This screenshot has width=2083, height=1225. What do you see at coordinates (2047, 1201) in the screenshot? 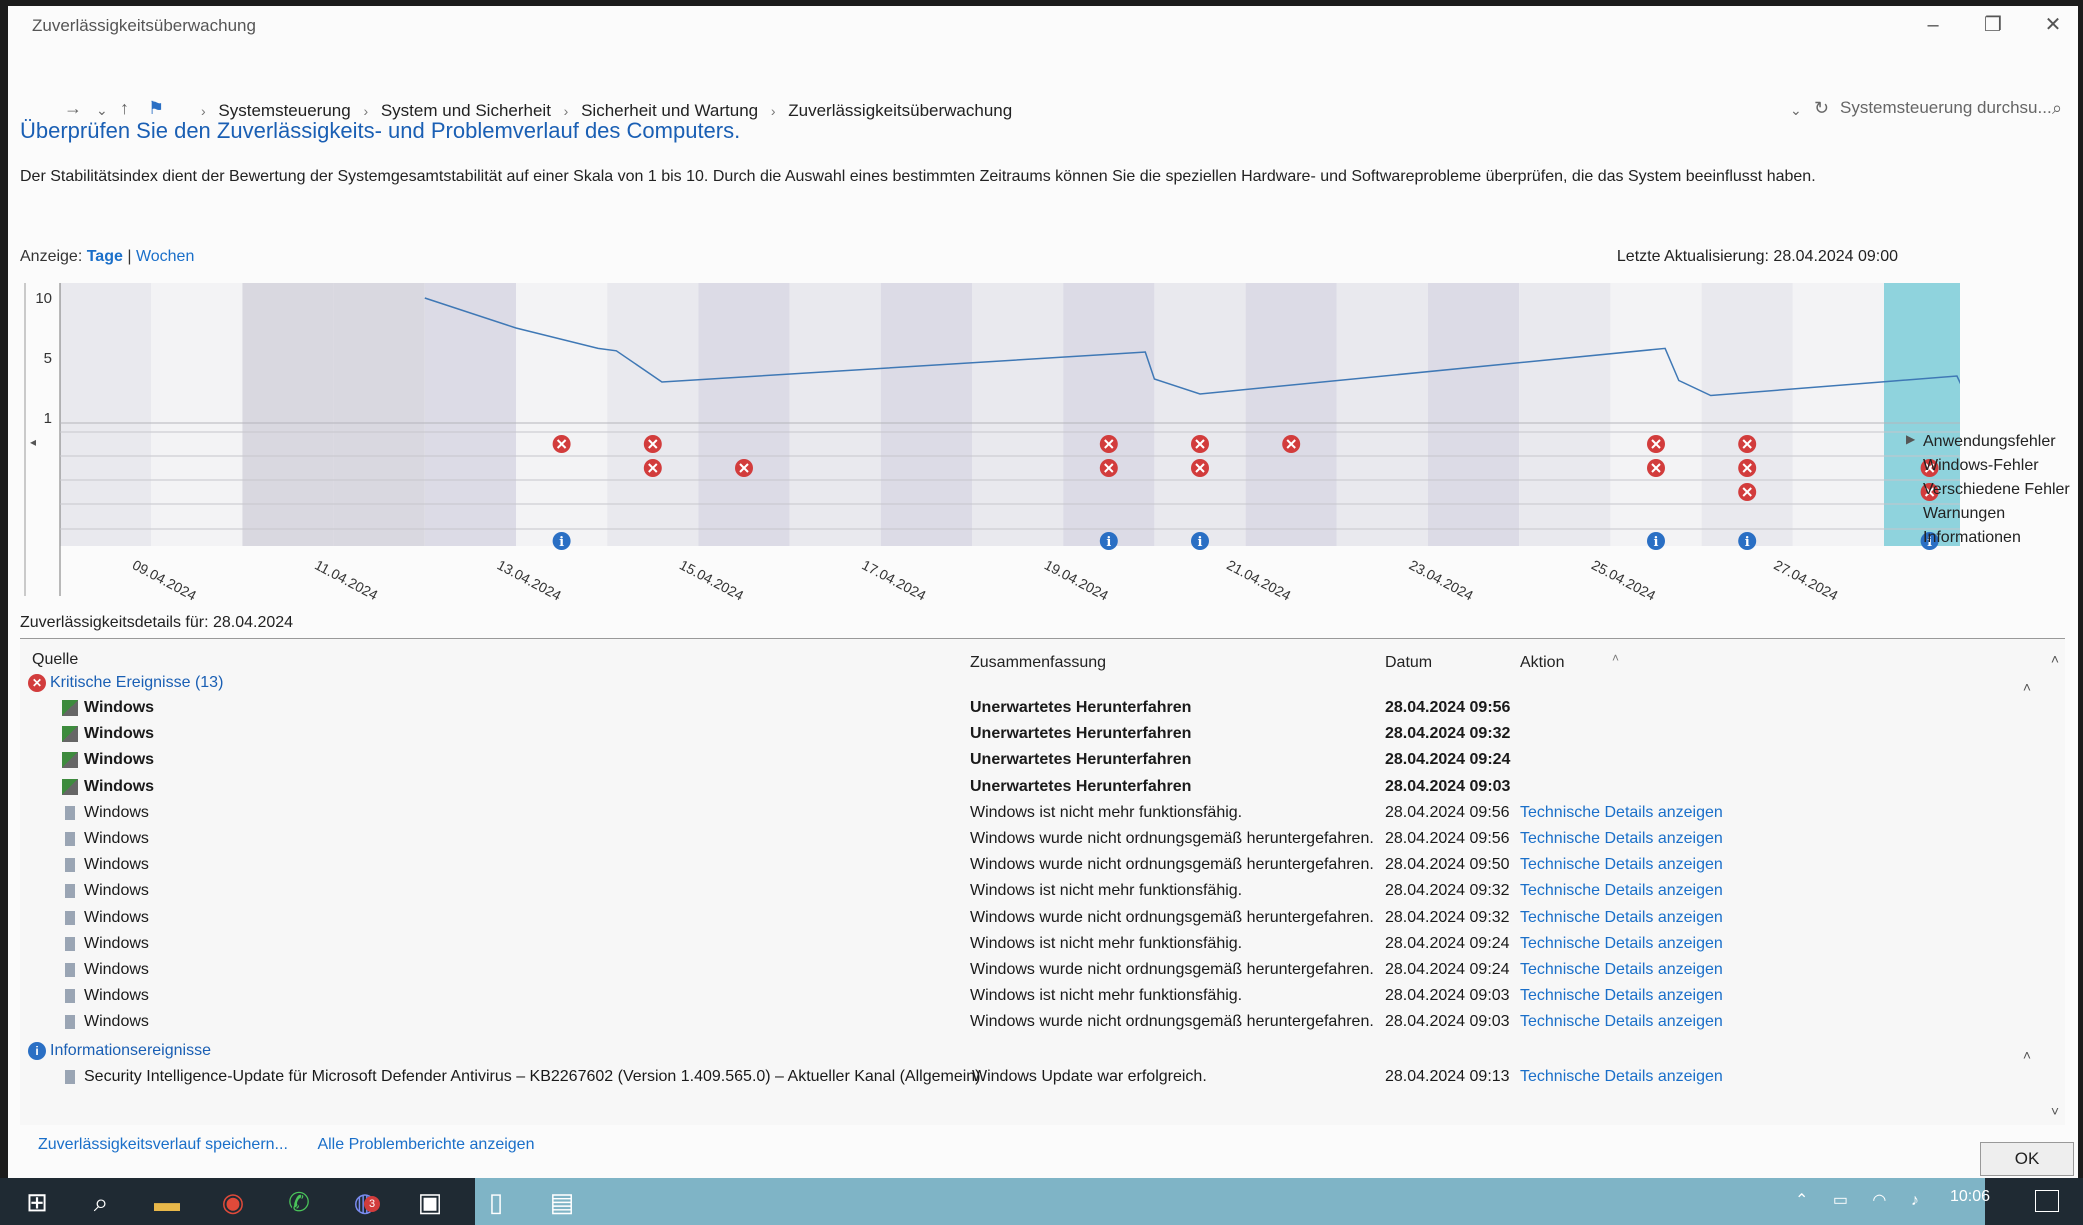
I see `notification-icon` at bounding box center [2047, 1201].